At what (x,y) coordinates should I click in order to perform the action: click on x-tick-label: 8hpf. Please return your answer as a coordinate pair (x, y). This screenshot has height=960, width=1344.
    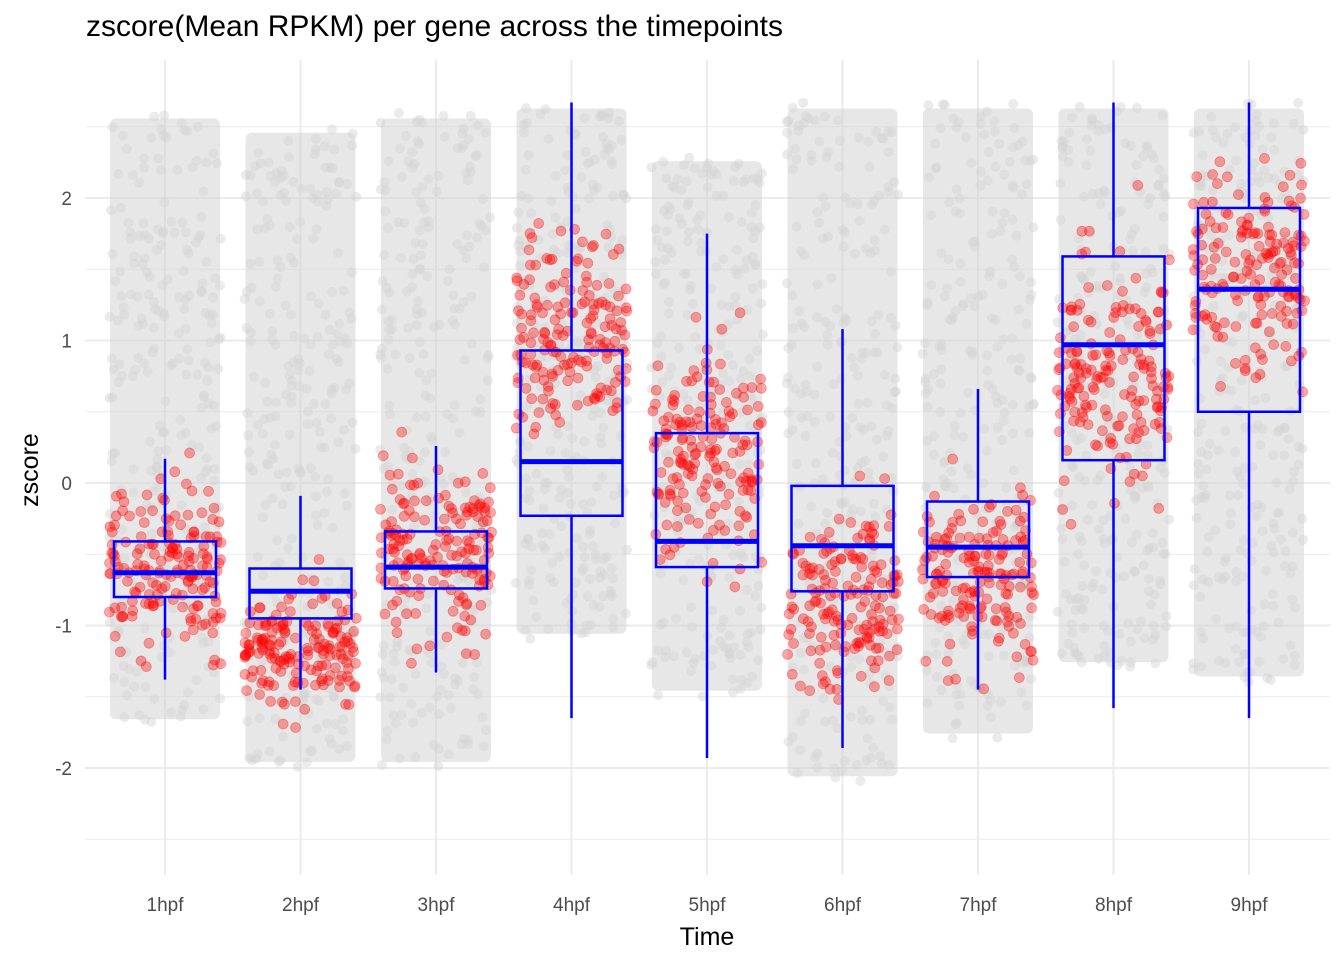
    Looking at the image, I should click on (1114, 905).